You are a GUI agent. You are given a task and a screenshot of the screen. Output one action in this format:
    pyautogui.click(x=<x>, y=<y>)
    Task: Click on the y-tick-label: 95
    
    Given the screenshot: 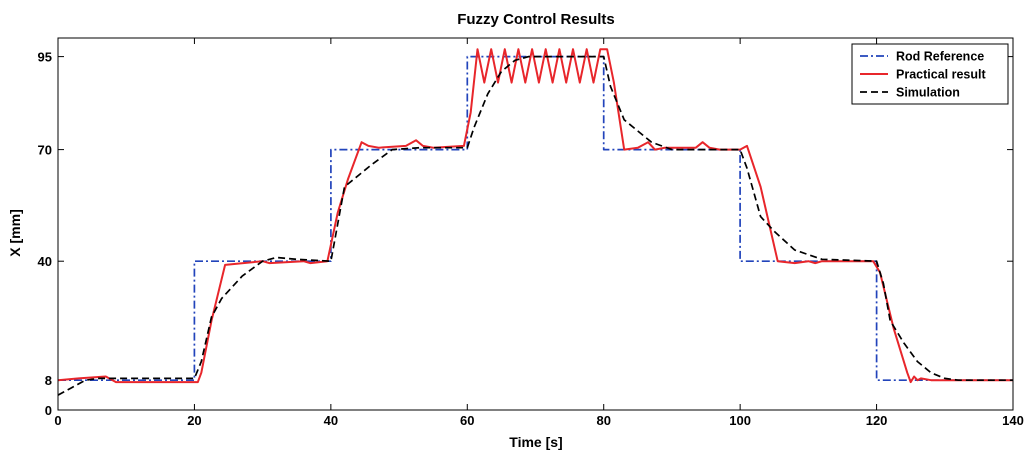 What is the action you would take?
    pyautogui.click(x=45, y=57)
    